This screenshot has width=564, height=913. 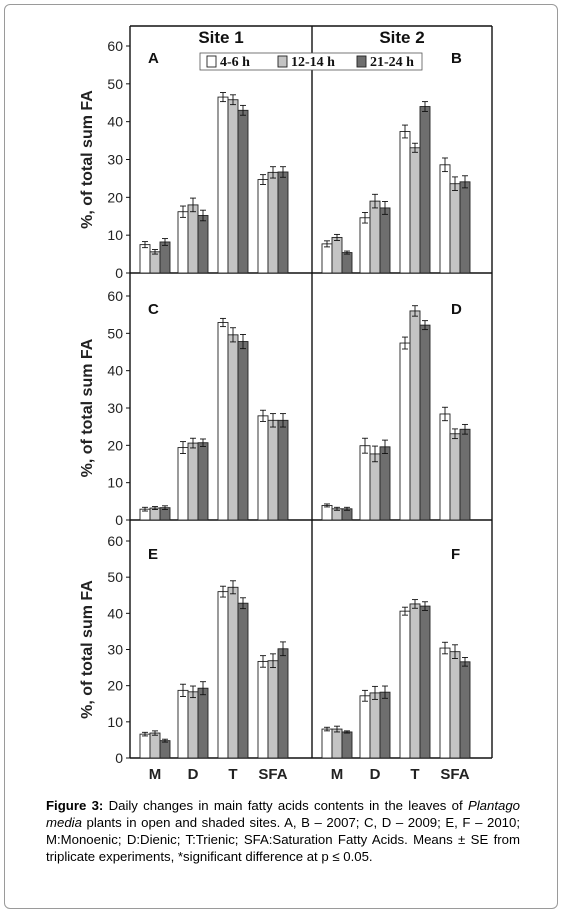 What do you see at coordinates (375, 774) in the screenshot?
I see `x-tick-label-site2-D: D` at bounding box center [375, 774].